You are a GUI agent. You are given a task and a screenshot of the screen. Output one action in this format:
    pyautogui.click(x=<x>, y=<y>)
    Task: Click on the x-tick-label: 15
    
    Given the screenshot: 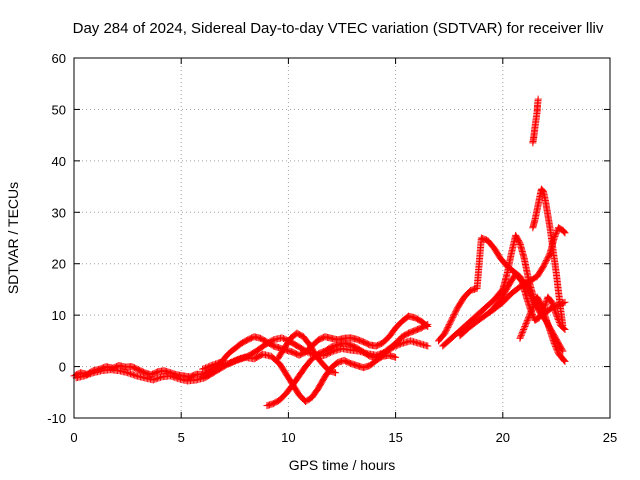 What is the action you would take?
    pyautogui.click(x=395, y=437)
    